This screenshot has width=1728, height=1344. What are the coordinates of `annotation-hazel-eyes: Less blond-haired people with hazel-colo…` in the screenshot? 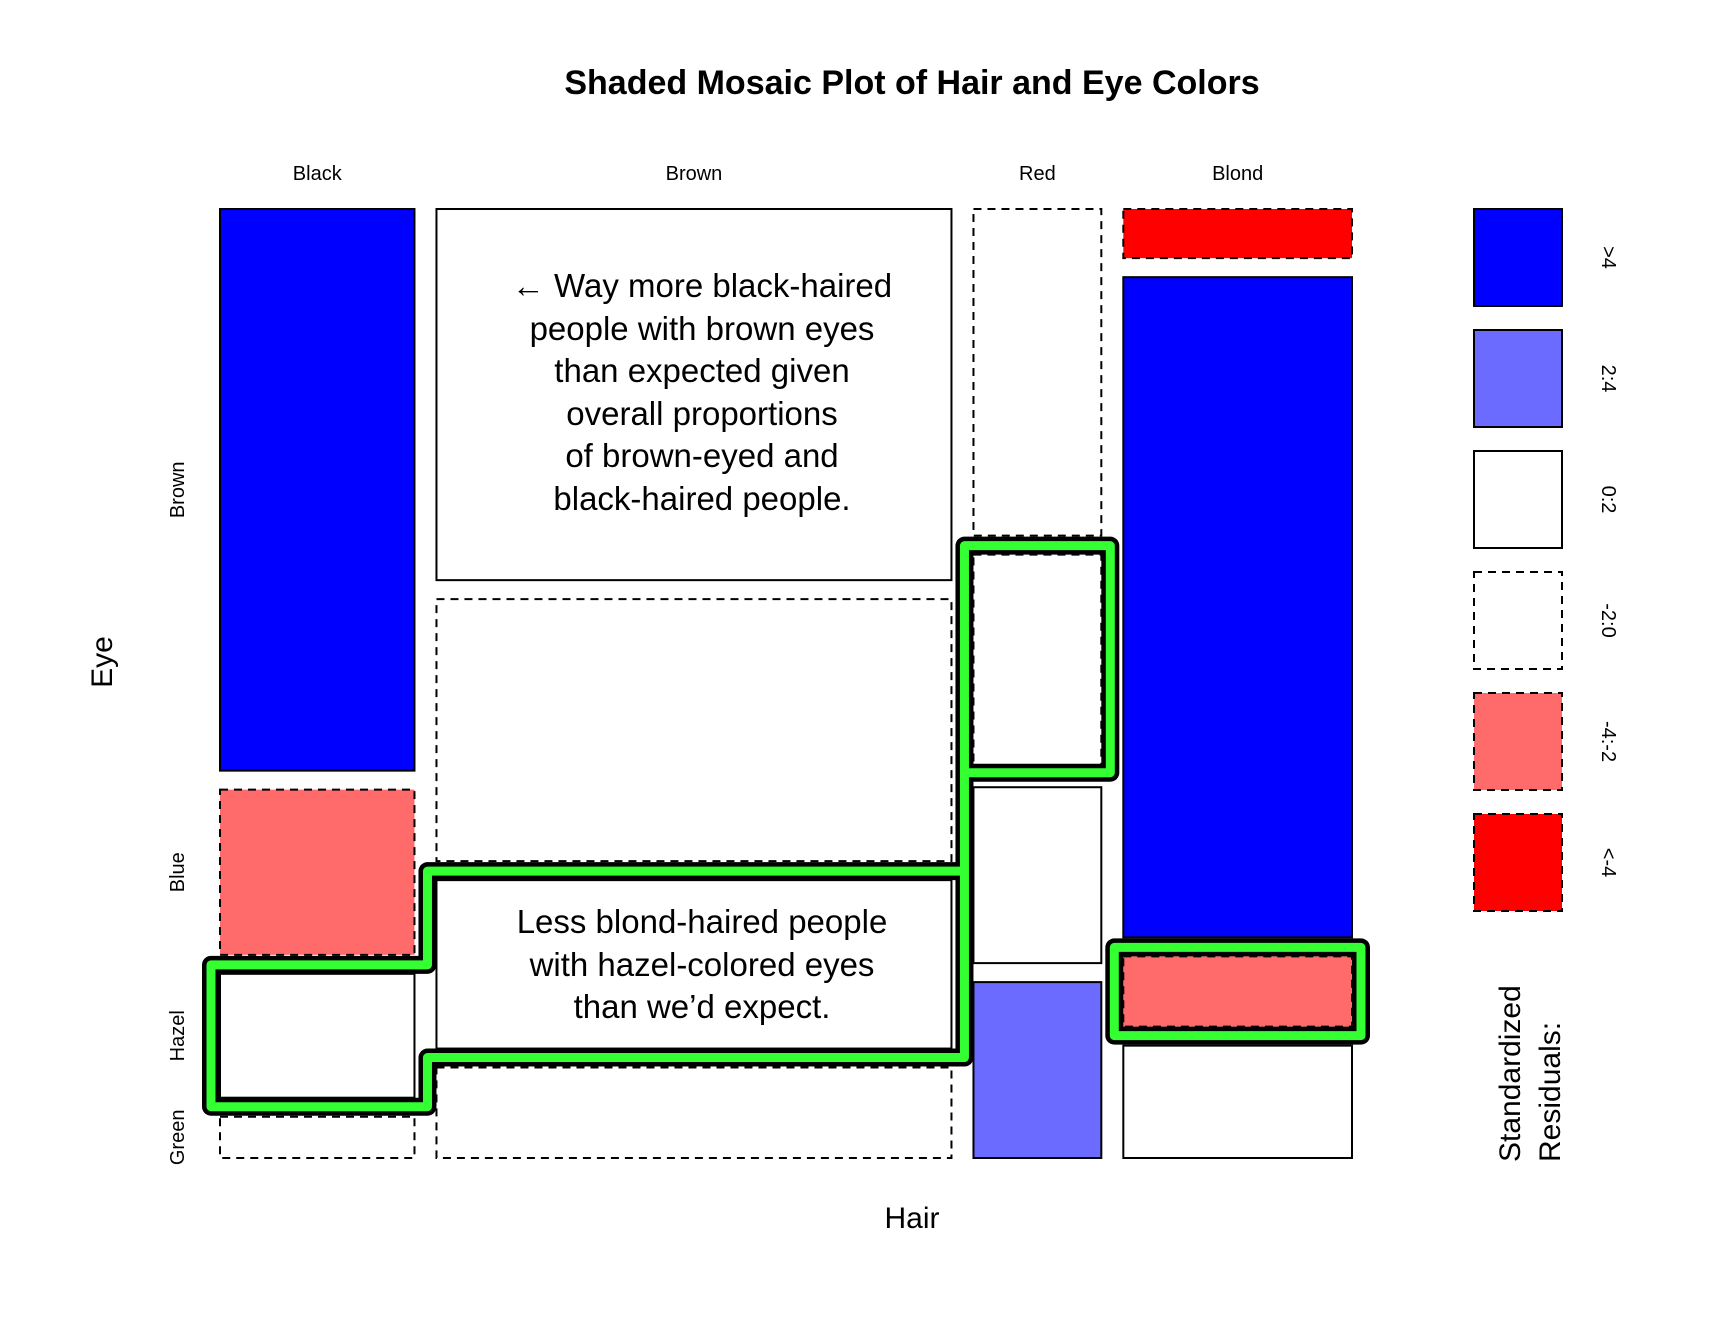 It's located at (702, 964).